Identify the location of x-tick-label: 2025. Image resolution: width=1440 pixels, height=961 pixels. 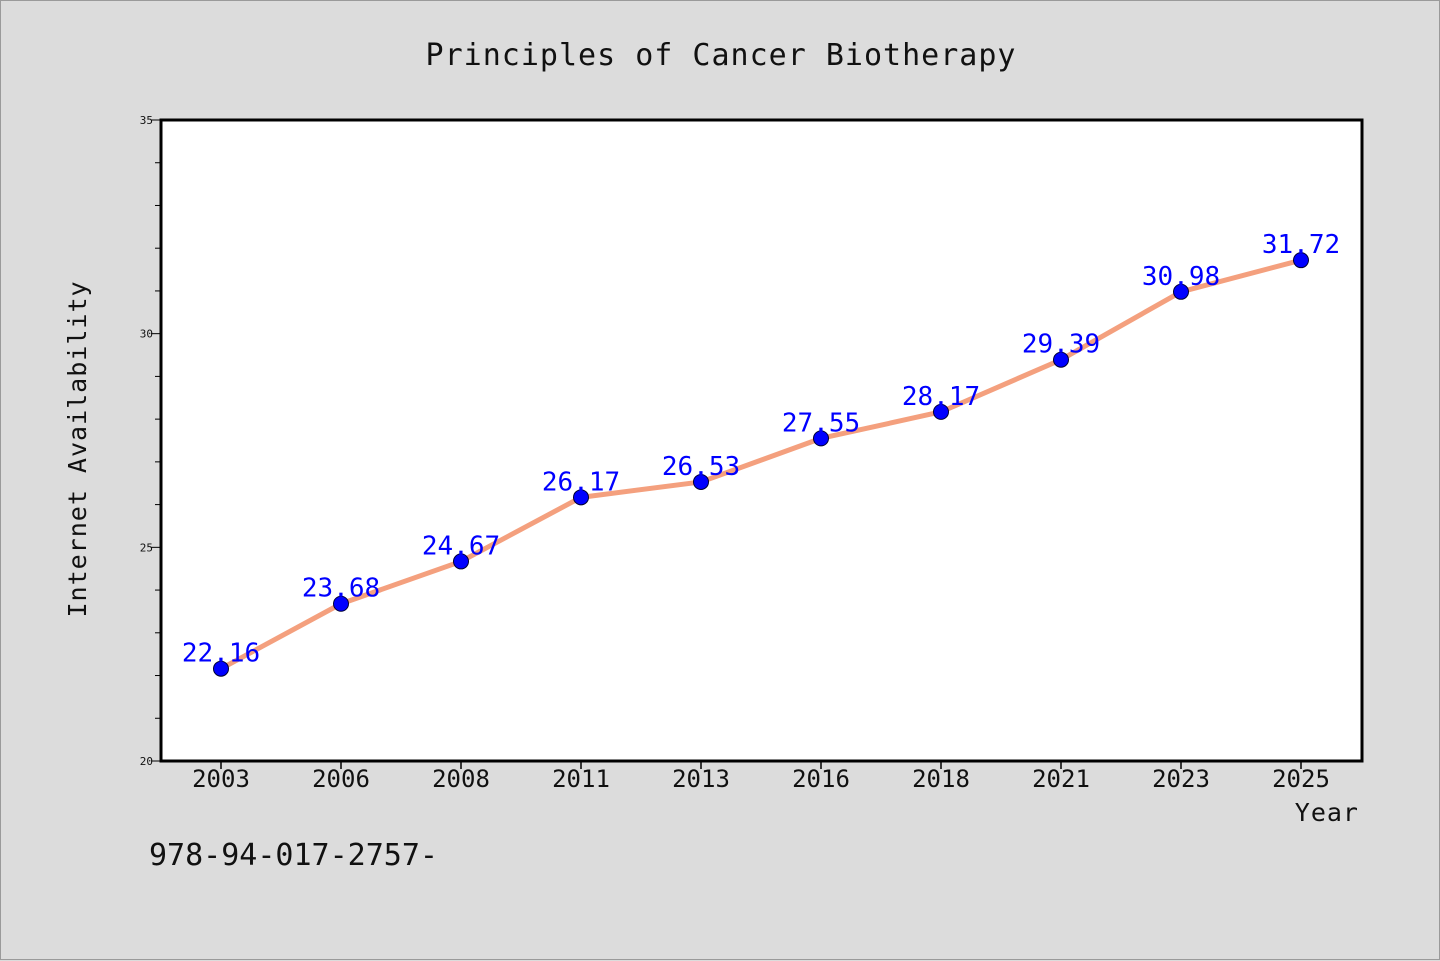
(1301, 779).